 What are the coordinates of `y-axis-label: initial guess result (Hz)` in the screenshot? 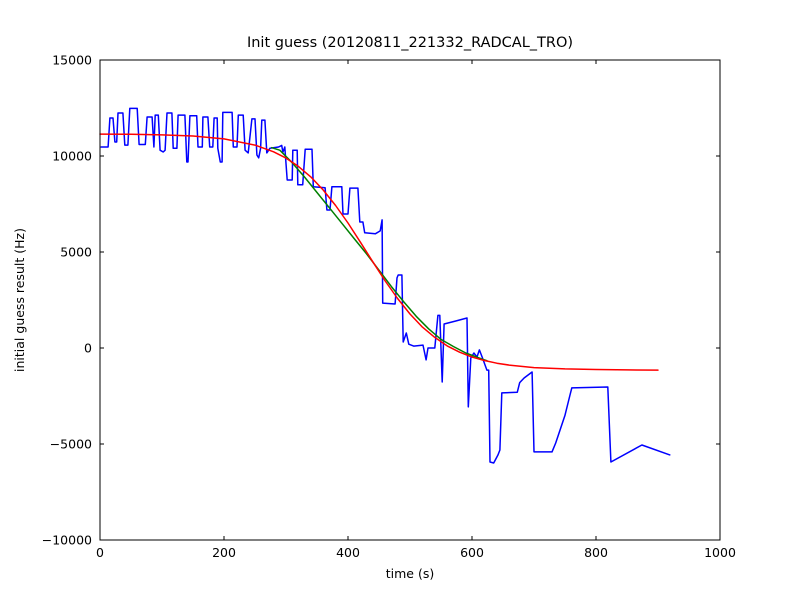 It's located at (19, 300).